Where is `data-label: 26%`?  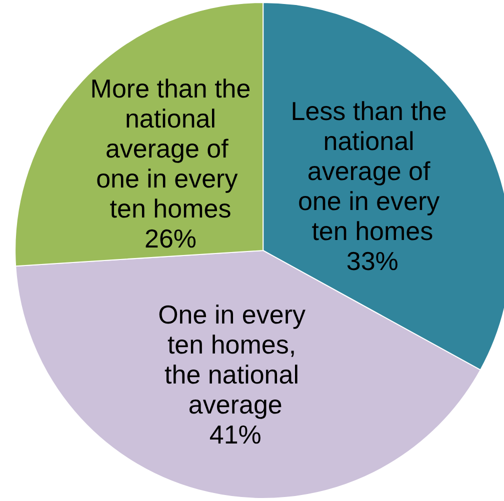 data-label: 26% is located at coordinates (170, 239).